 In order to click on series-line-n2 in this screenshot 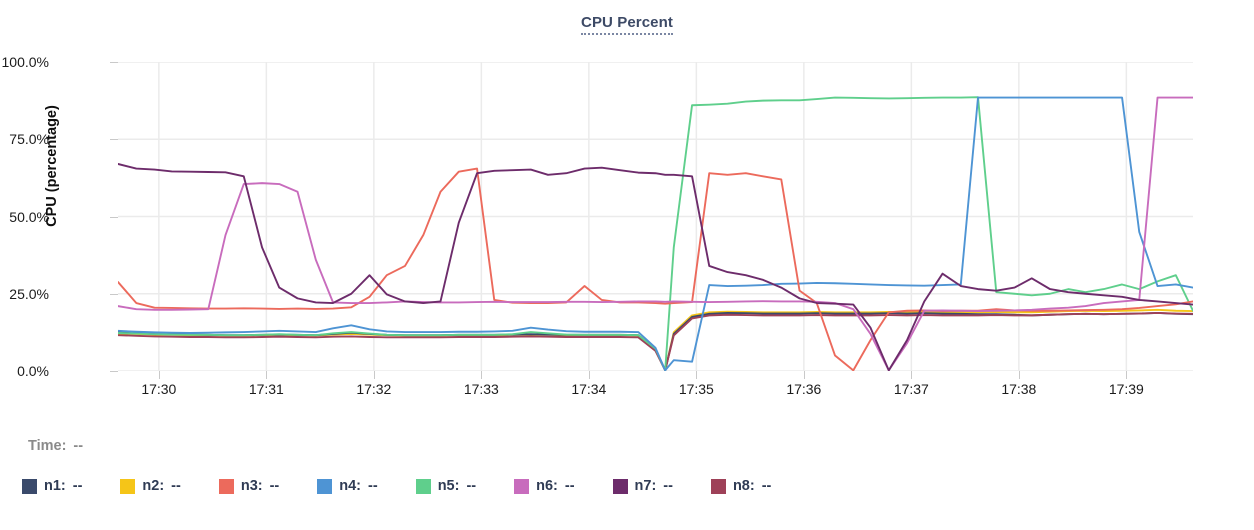, I will do `click(655, 339)`.